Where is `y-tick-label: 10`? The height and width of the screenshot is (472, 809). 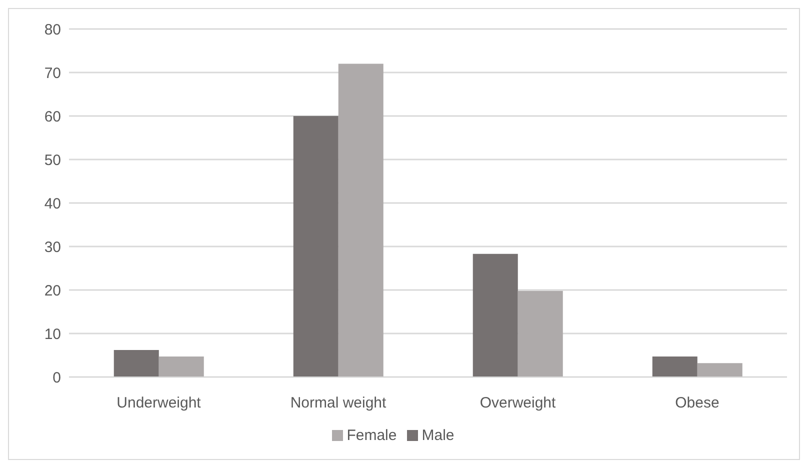 y-tick-label: 10 is located at coordinates (52, 334).